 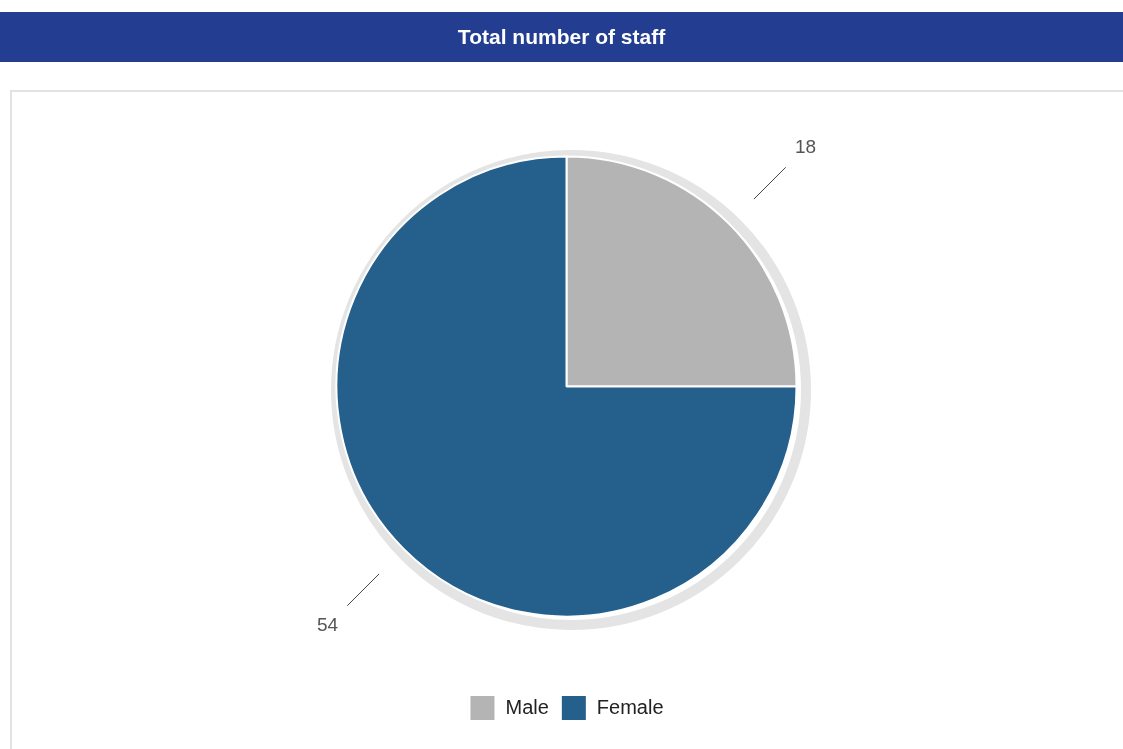 I want to click on data-label: 54, so click(x=327, y=624).